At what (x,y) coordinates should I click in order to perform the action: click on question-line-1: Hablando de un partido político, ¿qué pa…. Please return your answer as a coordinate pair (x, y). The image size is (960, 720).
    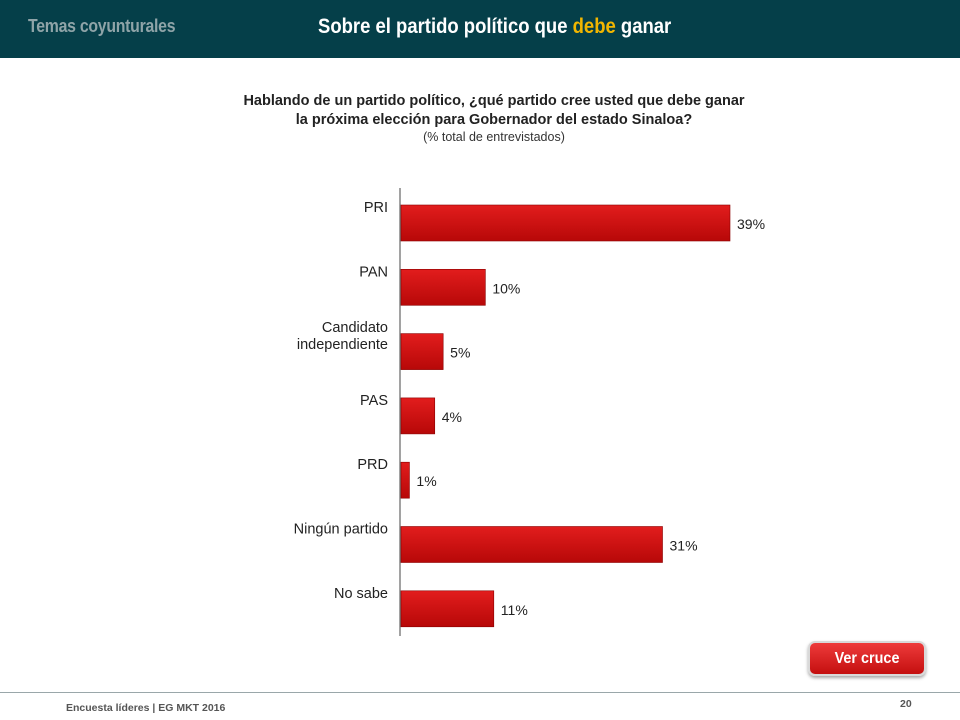
    Looking at the image, I should click on (494, 101).